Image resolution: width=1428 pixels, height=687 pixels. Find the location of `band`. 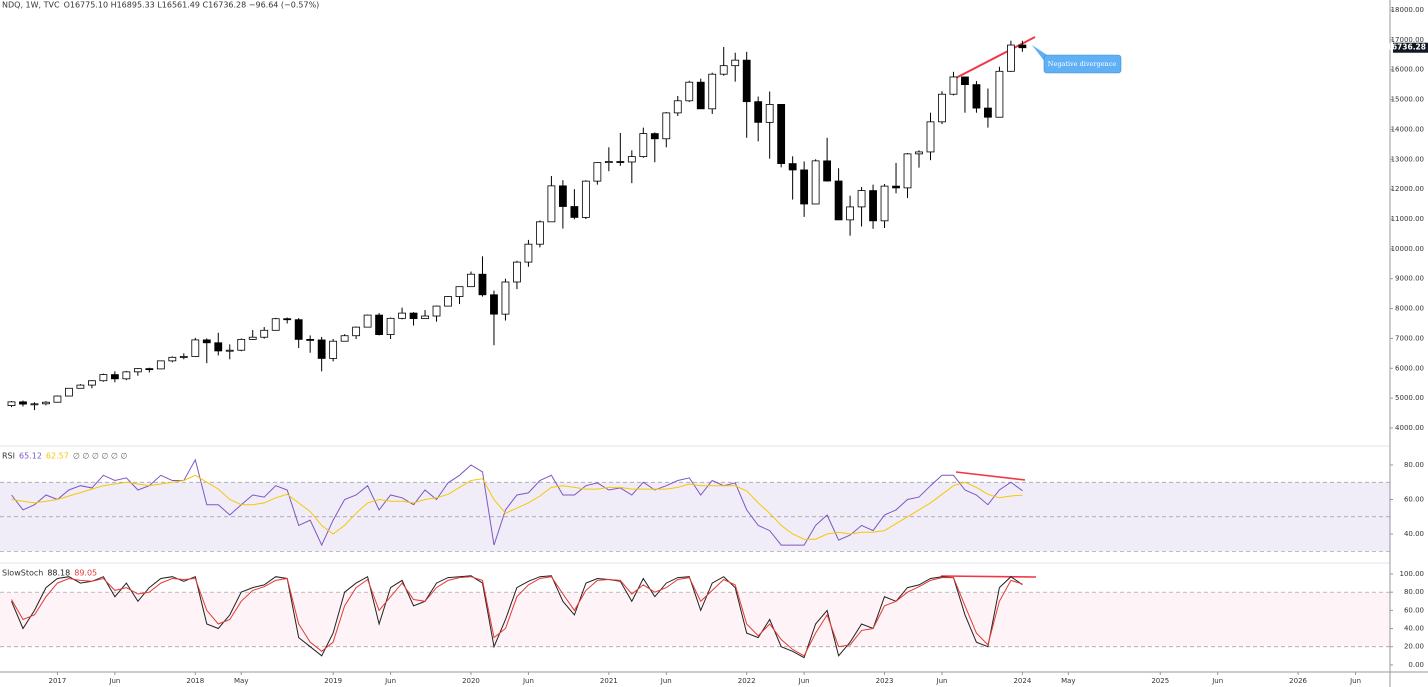

band is located at coordinates (695, 619).